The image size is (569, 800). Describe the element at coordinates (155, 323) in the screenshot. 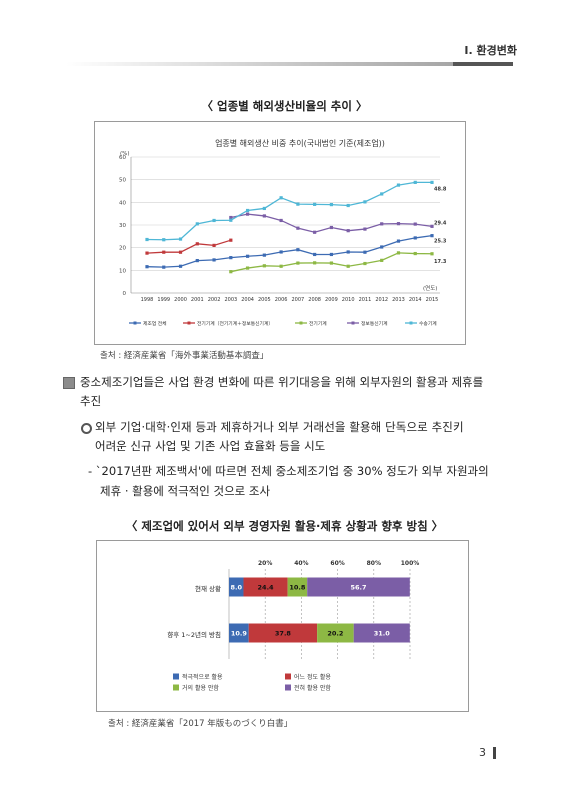

I see `legend-label: 제조업 전체` at that location.